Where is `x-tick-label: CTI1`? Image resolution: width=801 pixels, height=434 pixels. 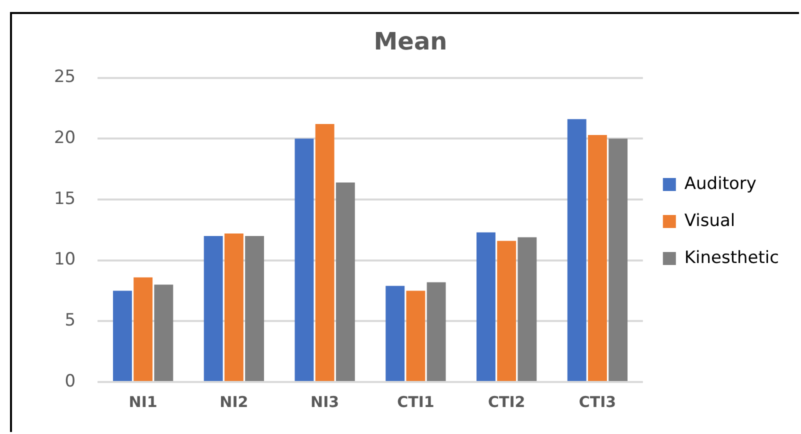 x-tick-label: CTI1 is located at coordinates (415, 401).